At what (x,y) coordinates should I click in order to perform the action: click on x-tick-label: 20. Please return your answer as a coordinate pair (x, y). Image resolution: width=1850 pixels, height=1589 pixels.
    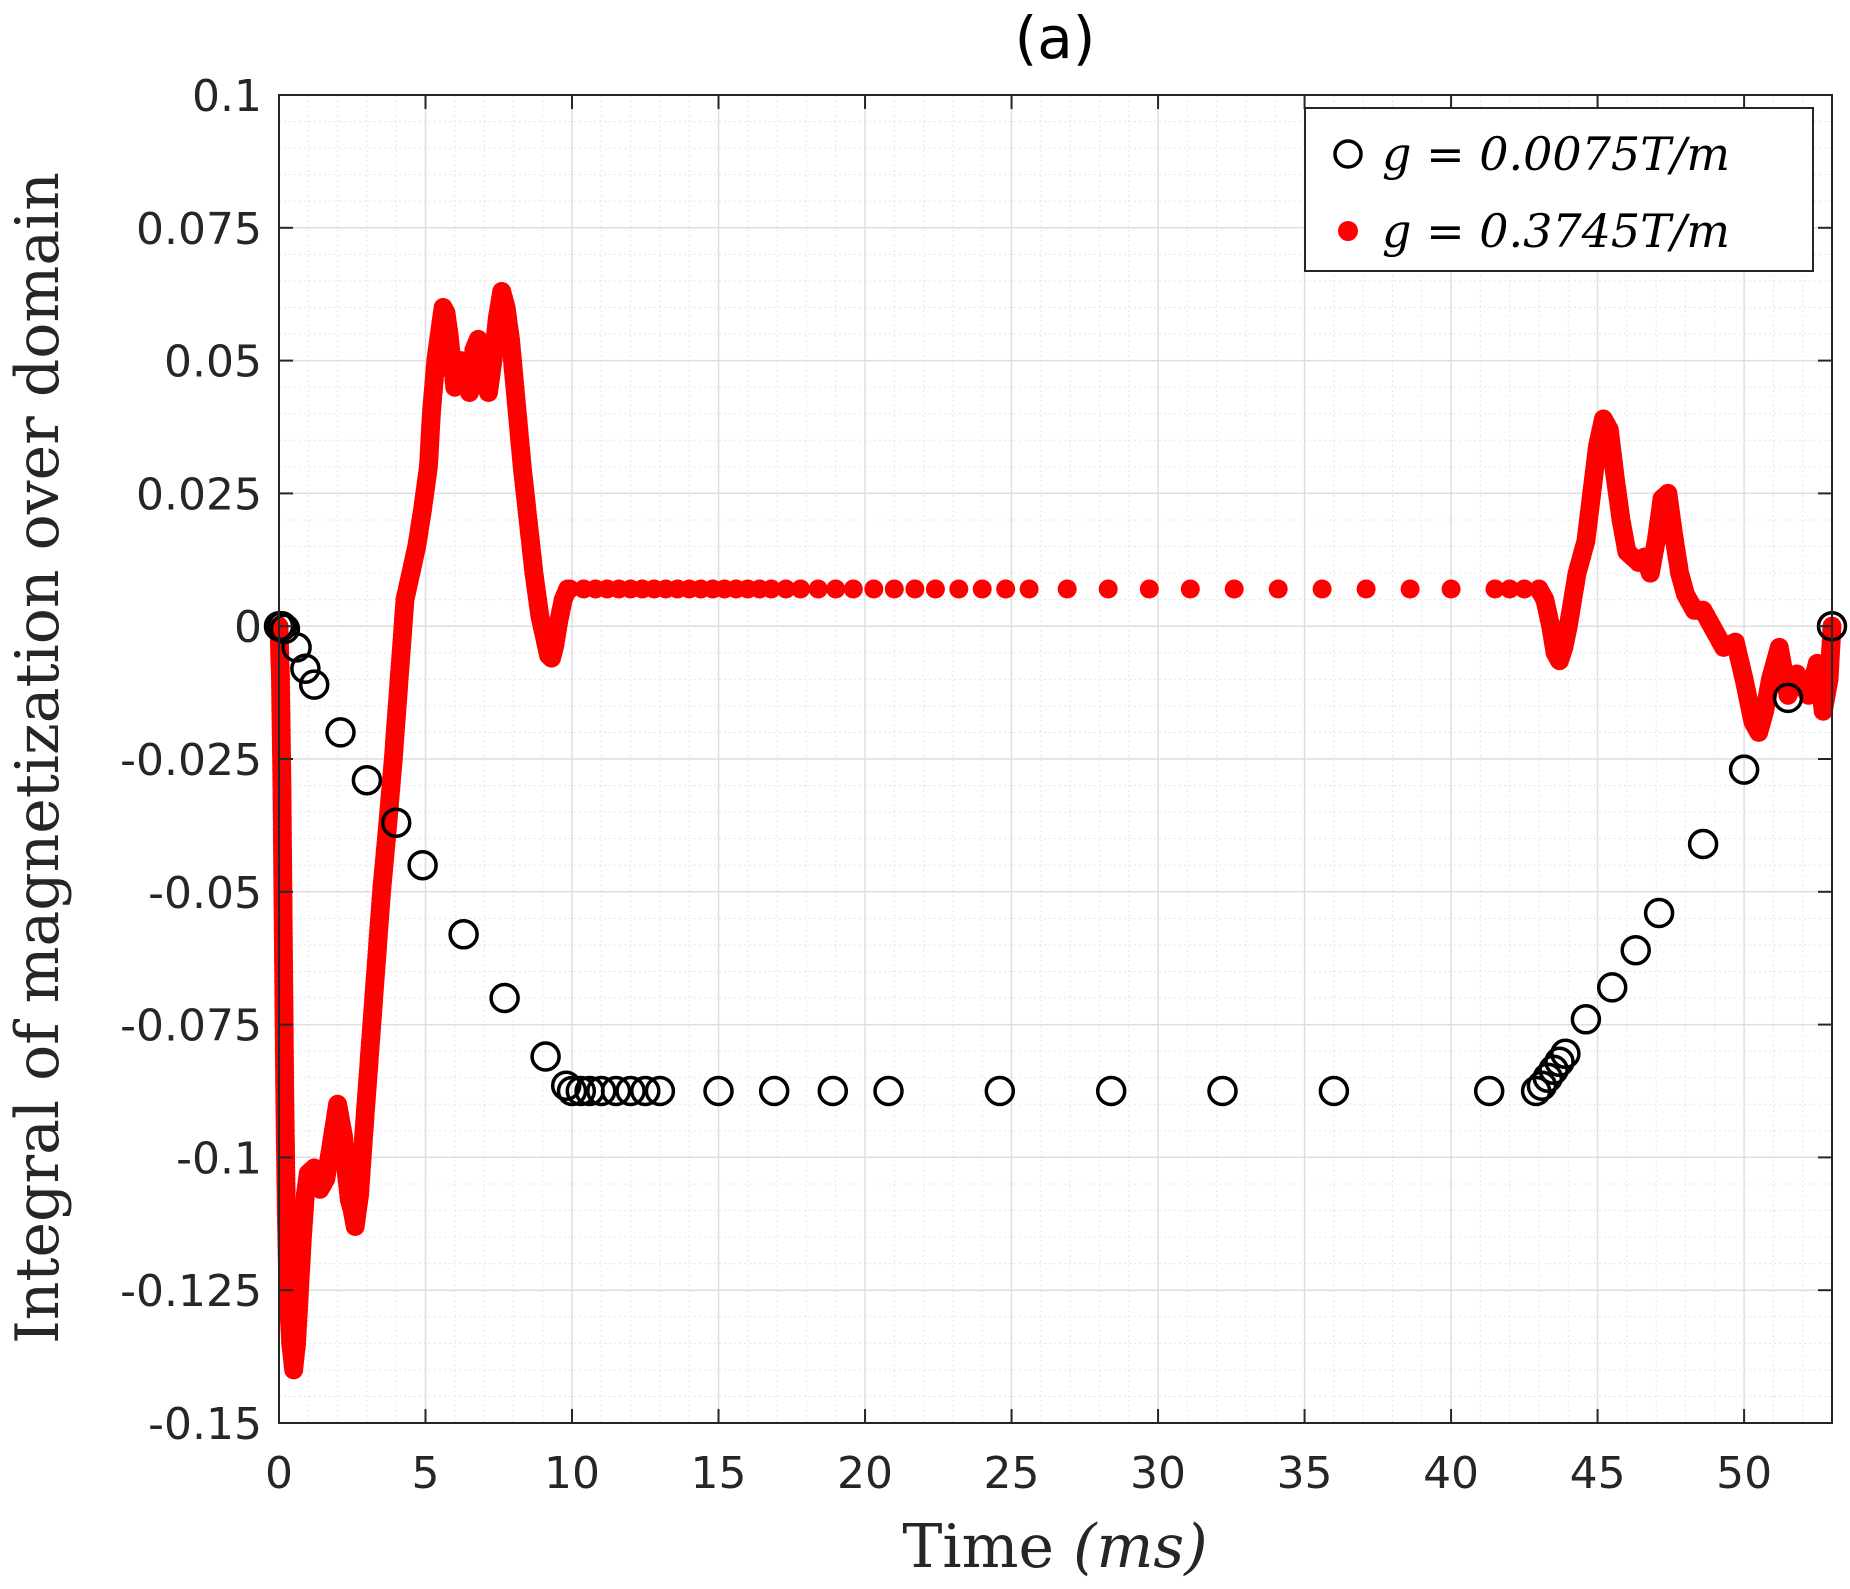
    Looking at the image, I should click on (865, 1473).